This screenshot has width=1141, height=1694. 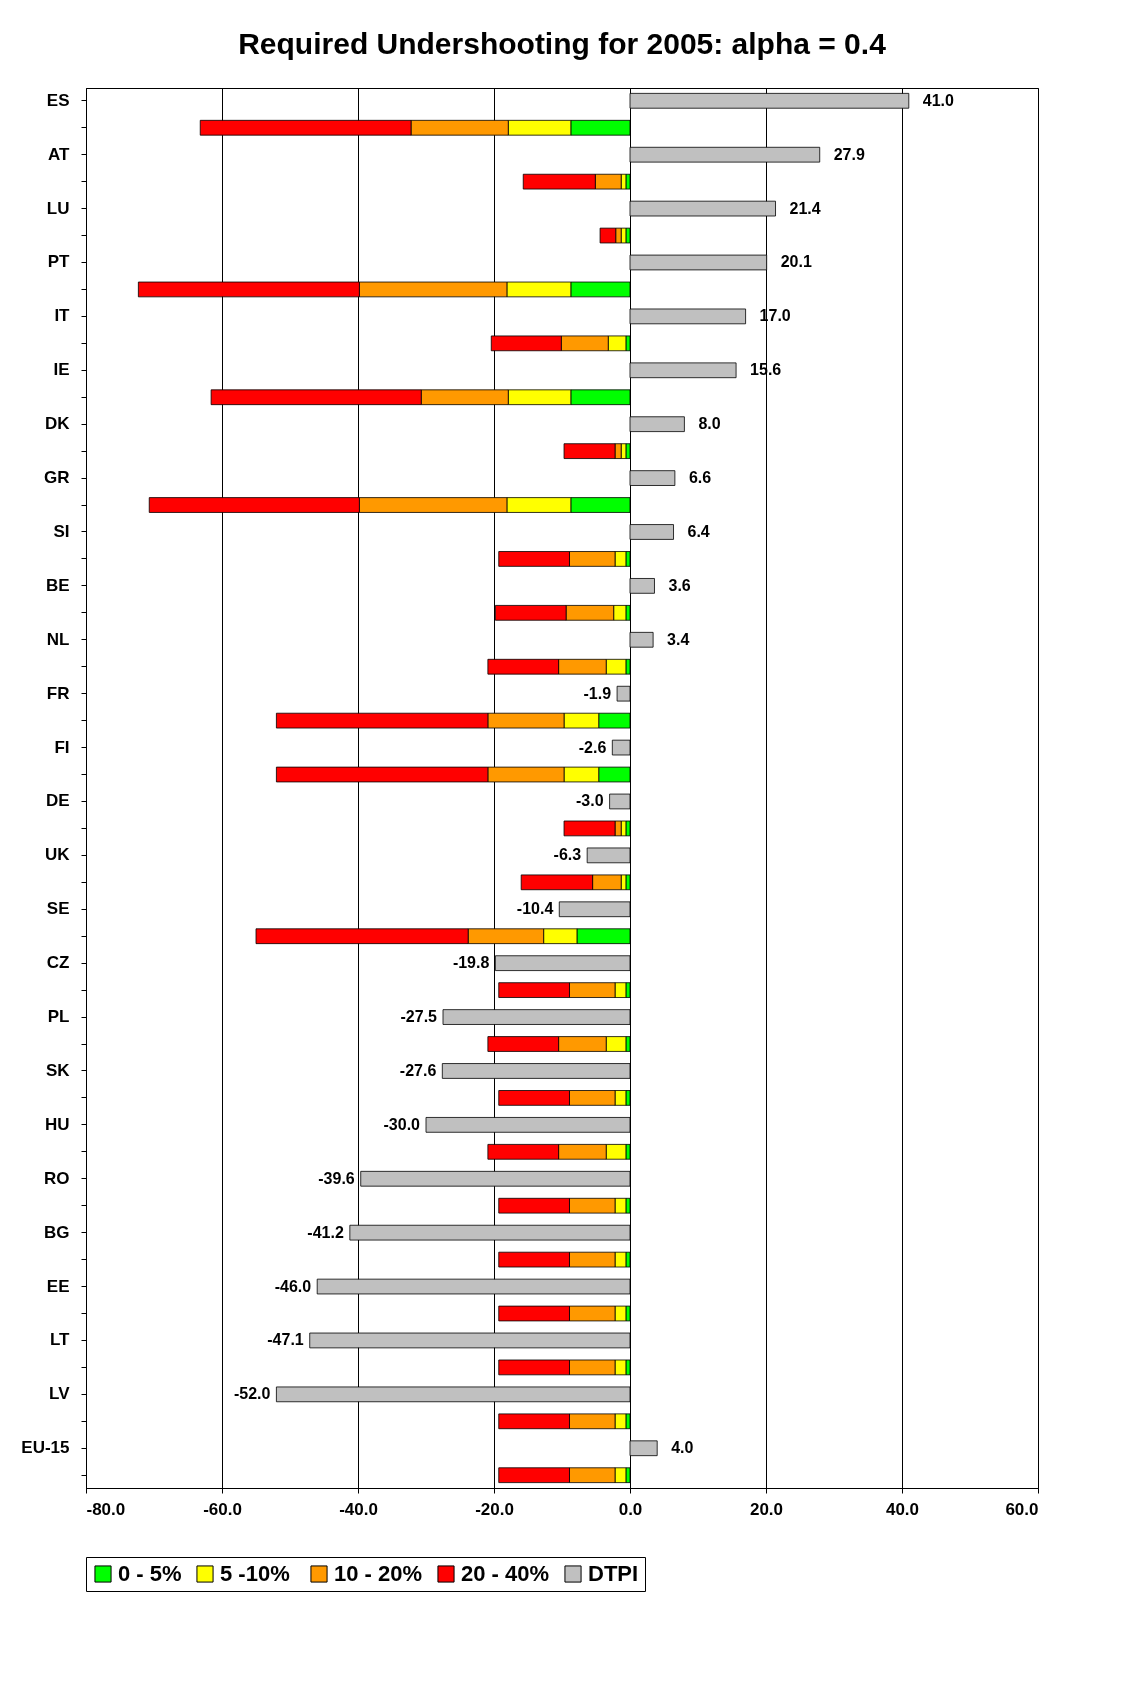 I want to click on x-tick-label: -40.0, so click(x=358, y=1509).